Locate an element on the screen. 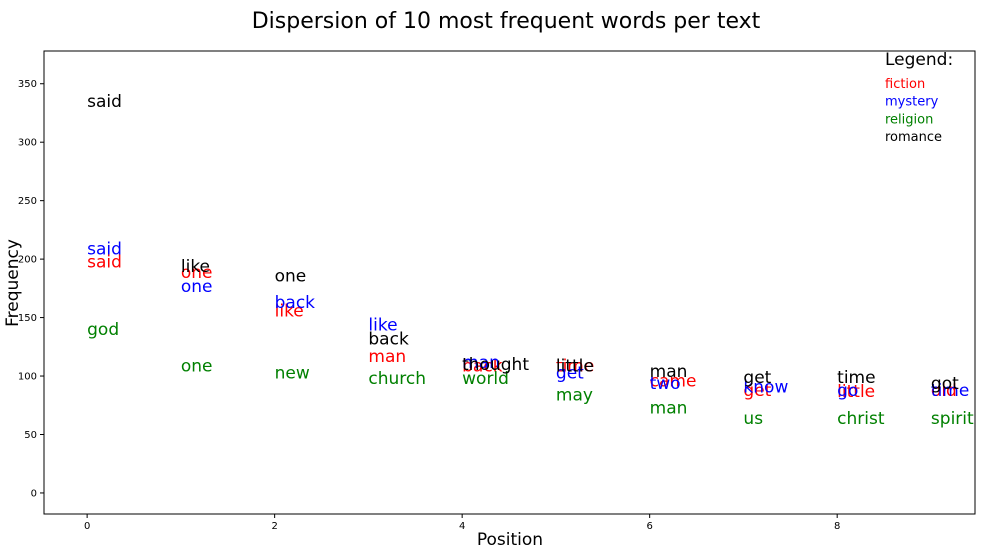  legend-title: Legend: is located at coordinates (919, 60).